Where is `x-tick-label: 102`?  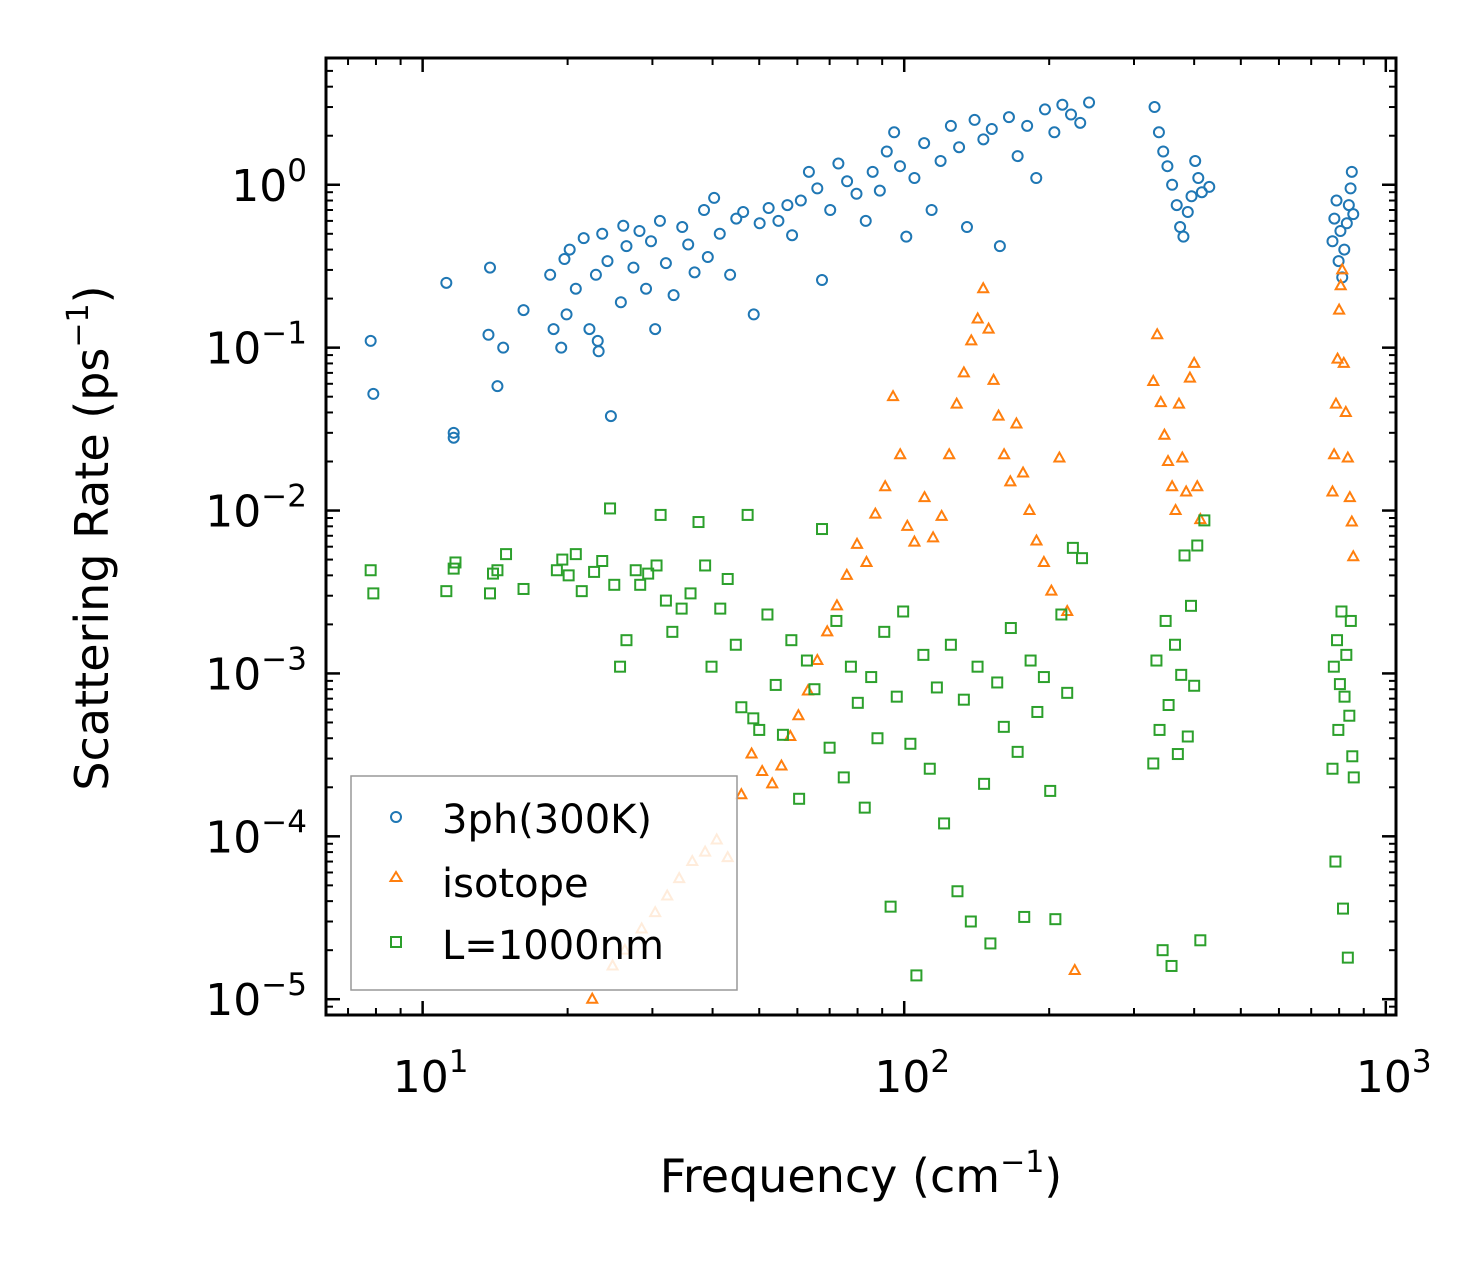
x-tick-label: 102 is located at coordinates (912, 1073).